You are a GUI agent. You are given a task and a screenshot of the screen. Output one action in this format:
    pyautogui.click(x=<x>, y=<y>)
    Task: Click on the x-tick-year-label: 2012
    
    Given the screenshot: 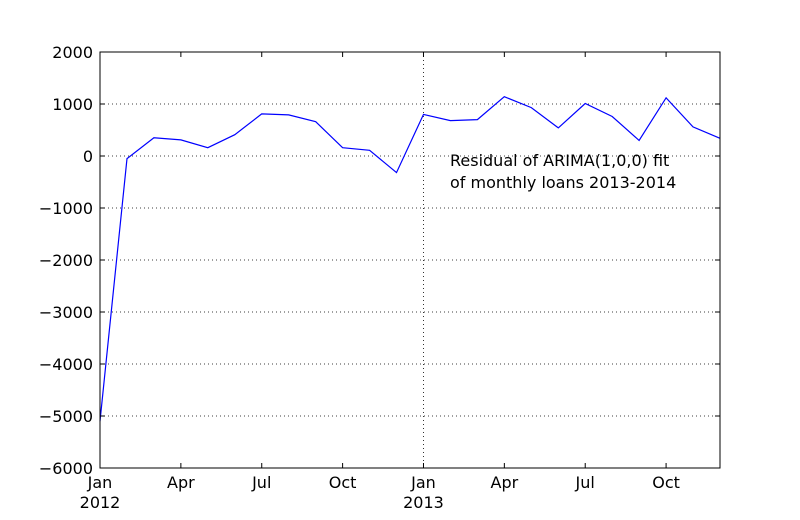 What is the action you would take?
    pyautogui.click(x=100, y=502)
    